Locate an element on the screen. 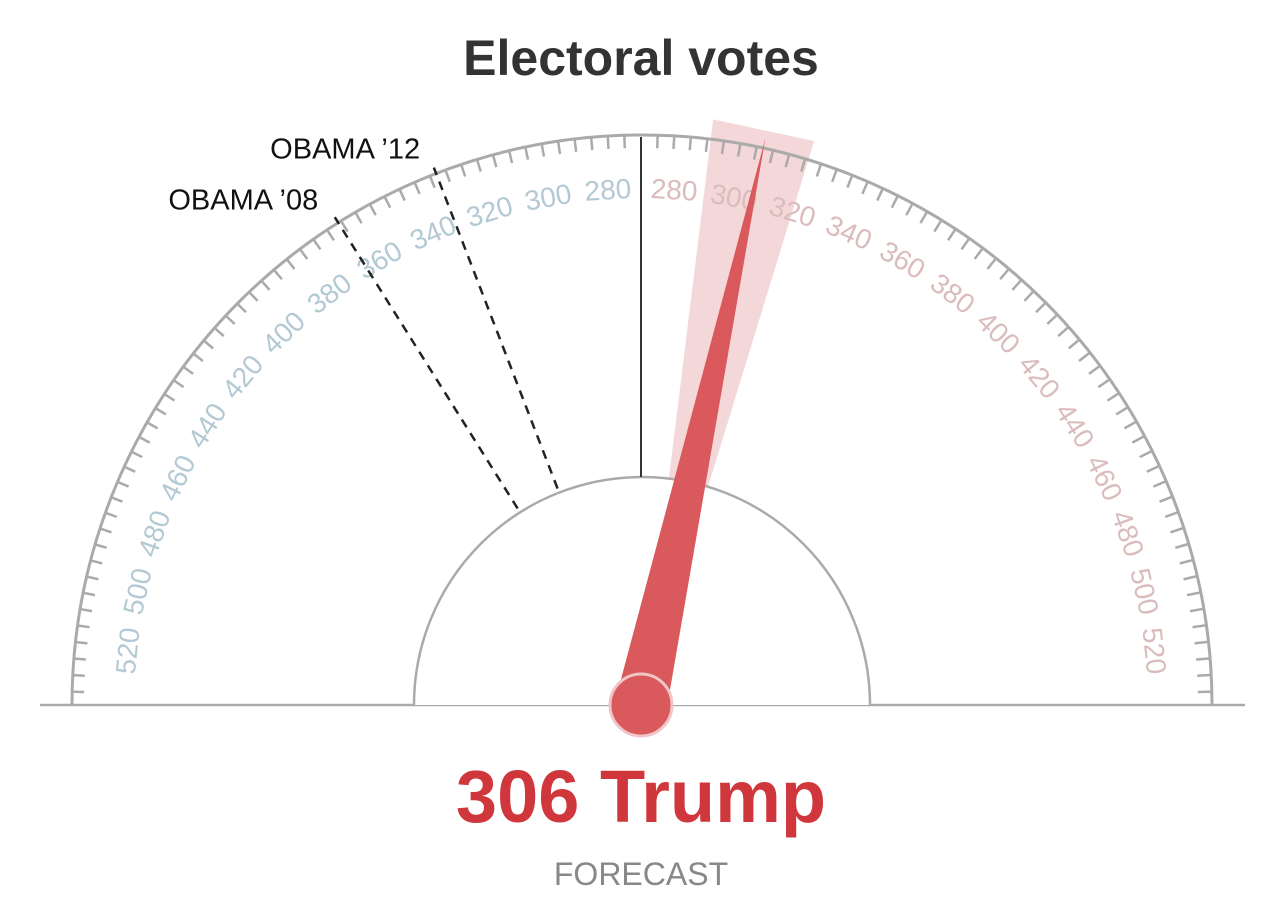  tick-label-right-360: 360 is located at coordinates (903, 260).